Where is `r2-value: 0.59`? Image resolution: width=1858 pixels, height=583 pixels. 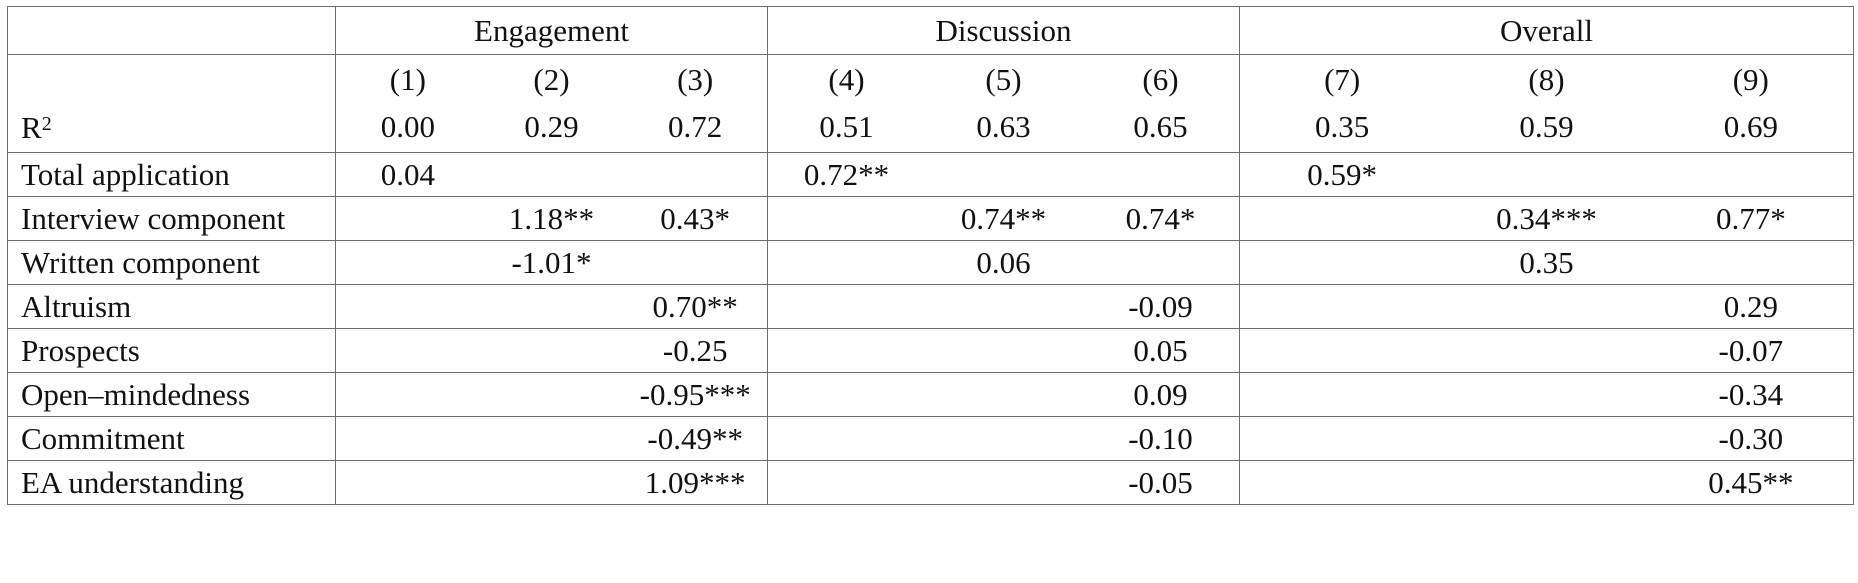
r2-value: 0.59 is located at coordinates (1546, 126).